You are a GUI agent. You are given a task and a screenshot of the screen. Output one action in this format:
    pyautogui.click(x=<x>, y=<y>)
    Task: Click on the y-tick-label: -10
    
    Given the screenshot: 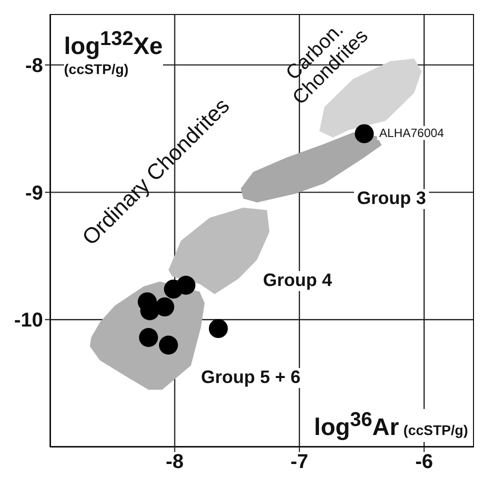 What is the action you would take?
    pyautogui.click(x=28, y=321)
    